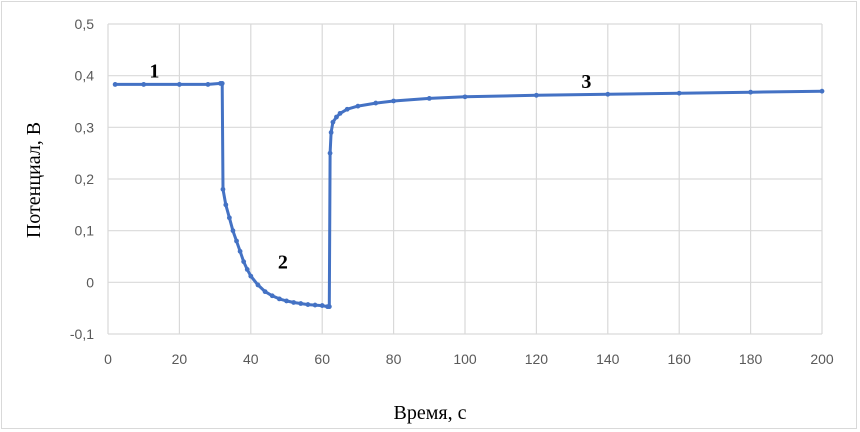 The height and width of the screenshot is (432, 860). What do you see at coordinates (322, 359) in the screenshot?
I see `x-tick-label: 60` at bounding box center [322, 359].